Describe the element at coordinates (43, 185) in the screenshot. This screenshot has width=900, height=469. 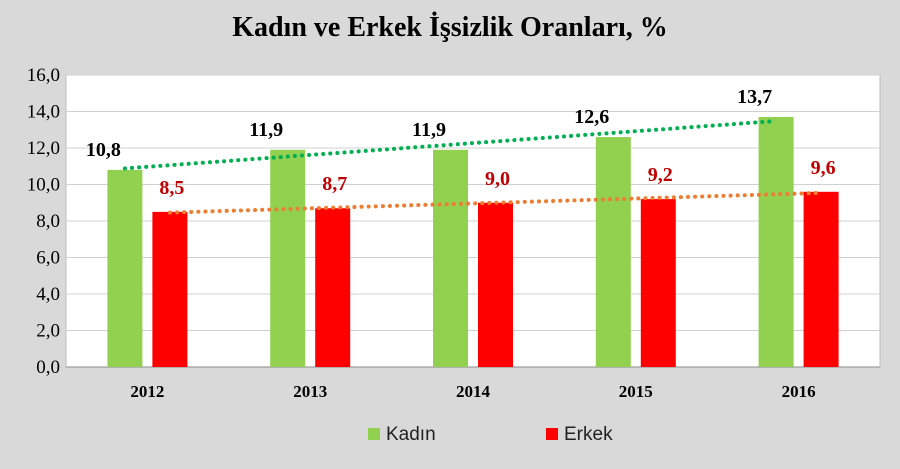
I see `y-tick-label: 10,0` at that location.